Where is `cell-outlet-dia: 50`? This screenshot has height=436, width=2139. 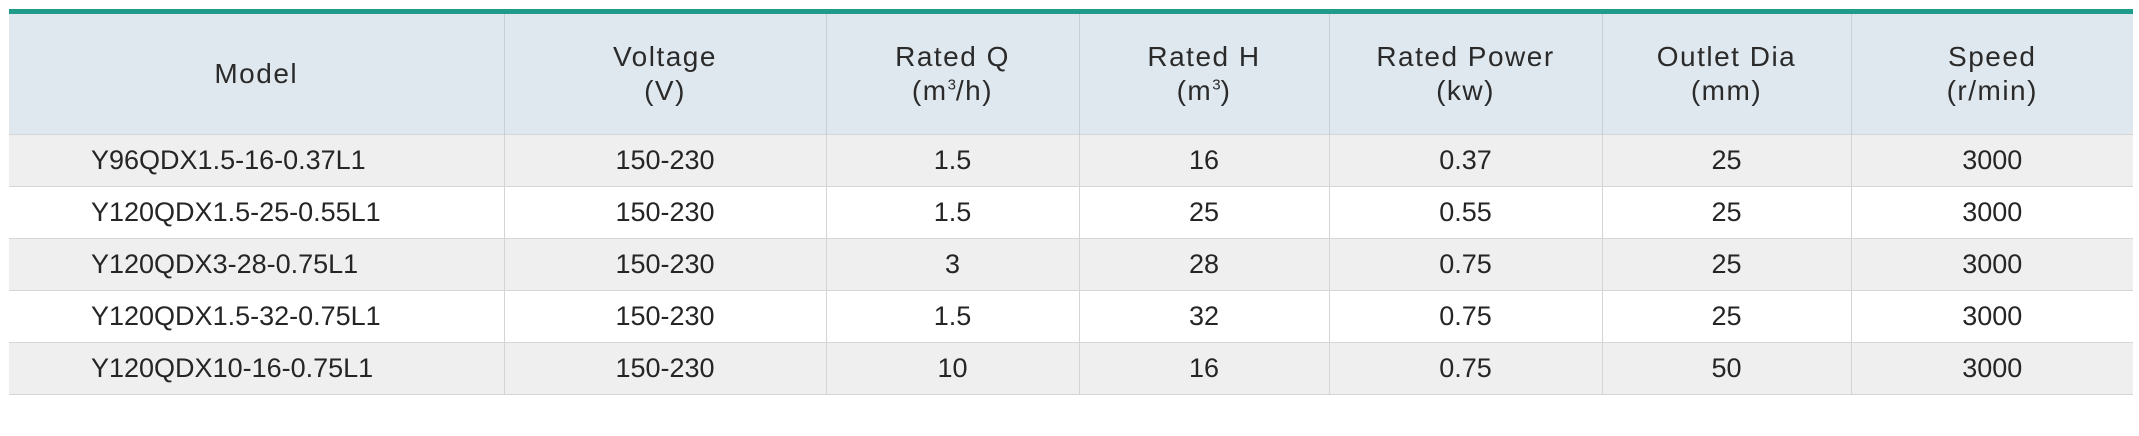
cell-outlet-dia: 50 is located at coordinates (1727, 368).